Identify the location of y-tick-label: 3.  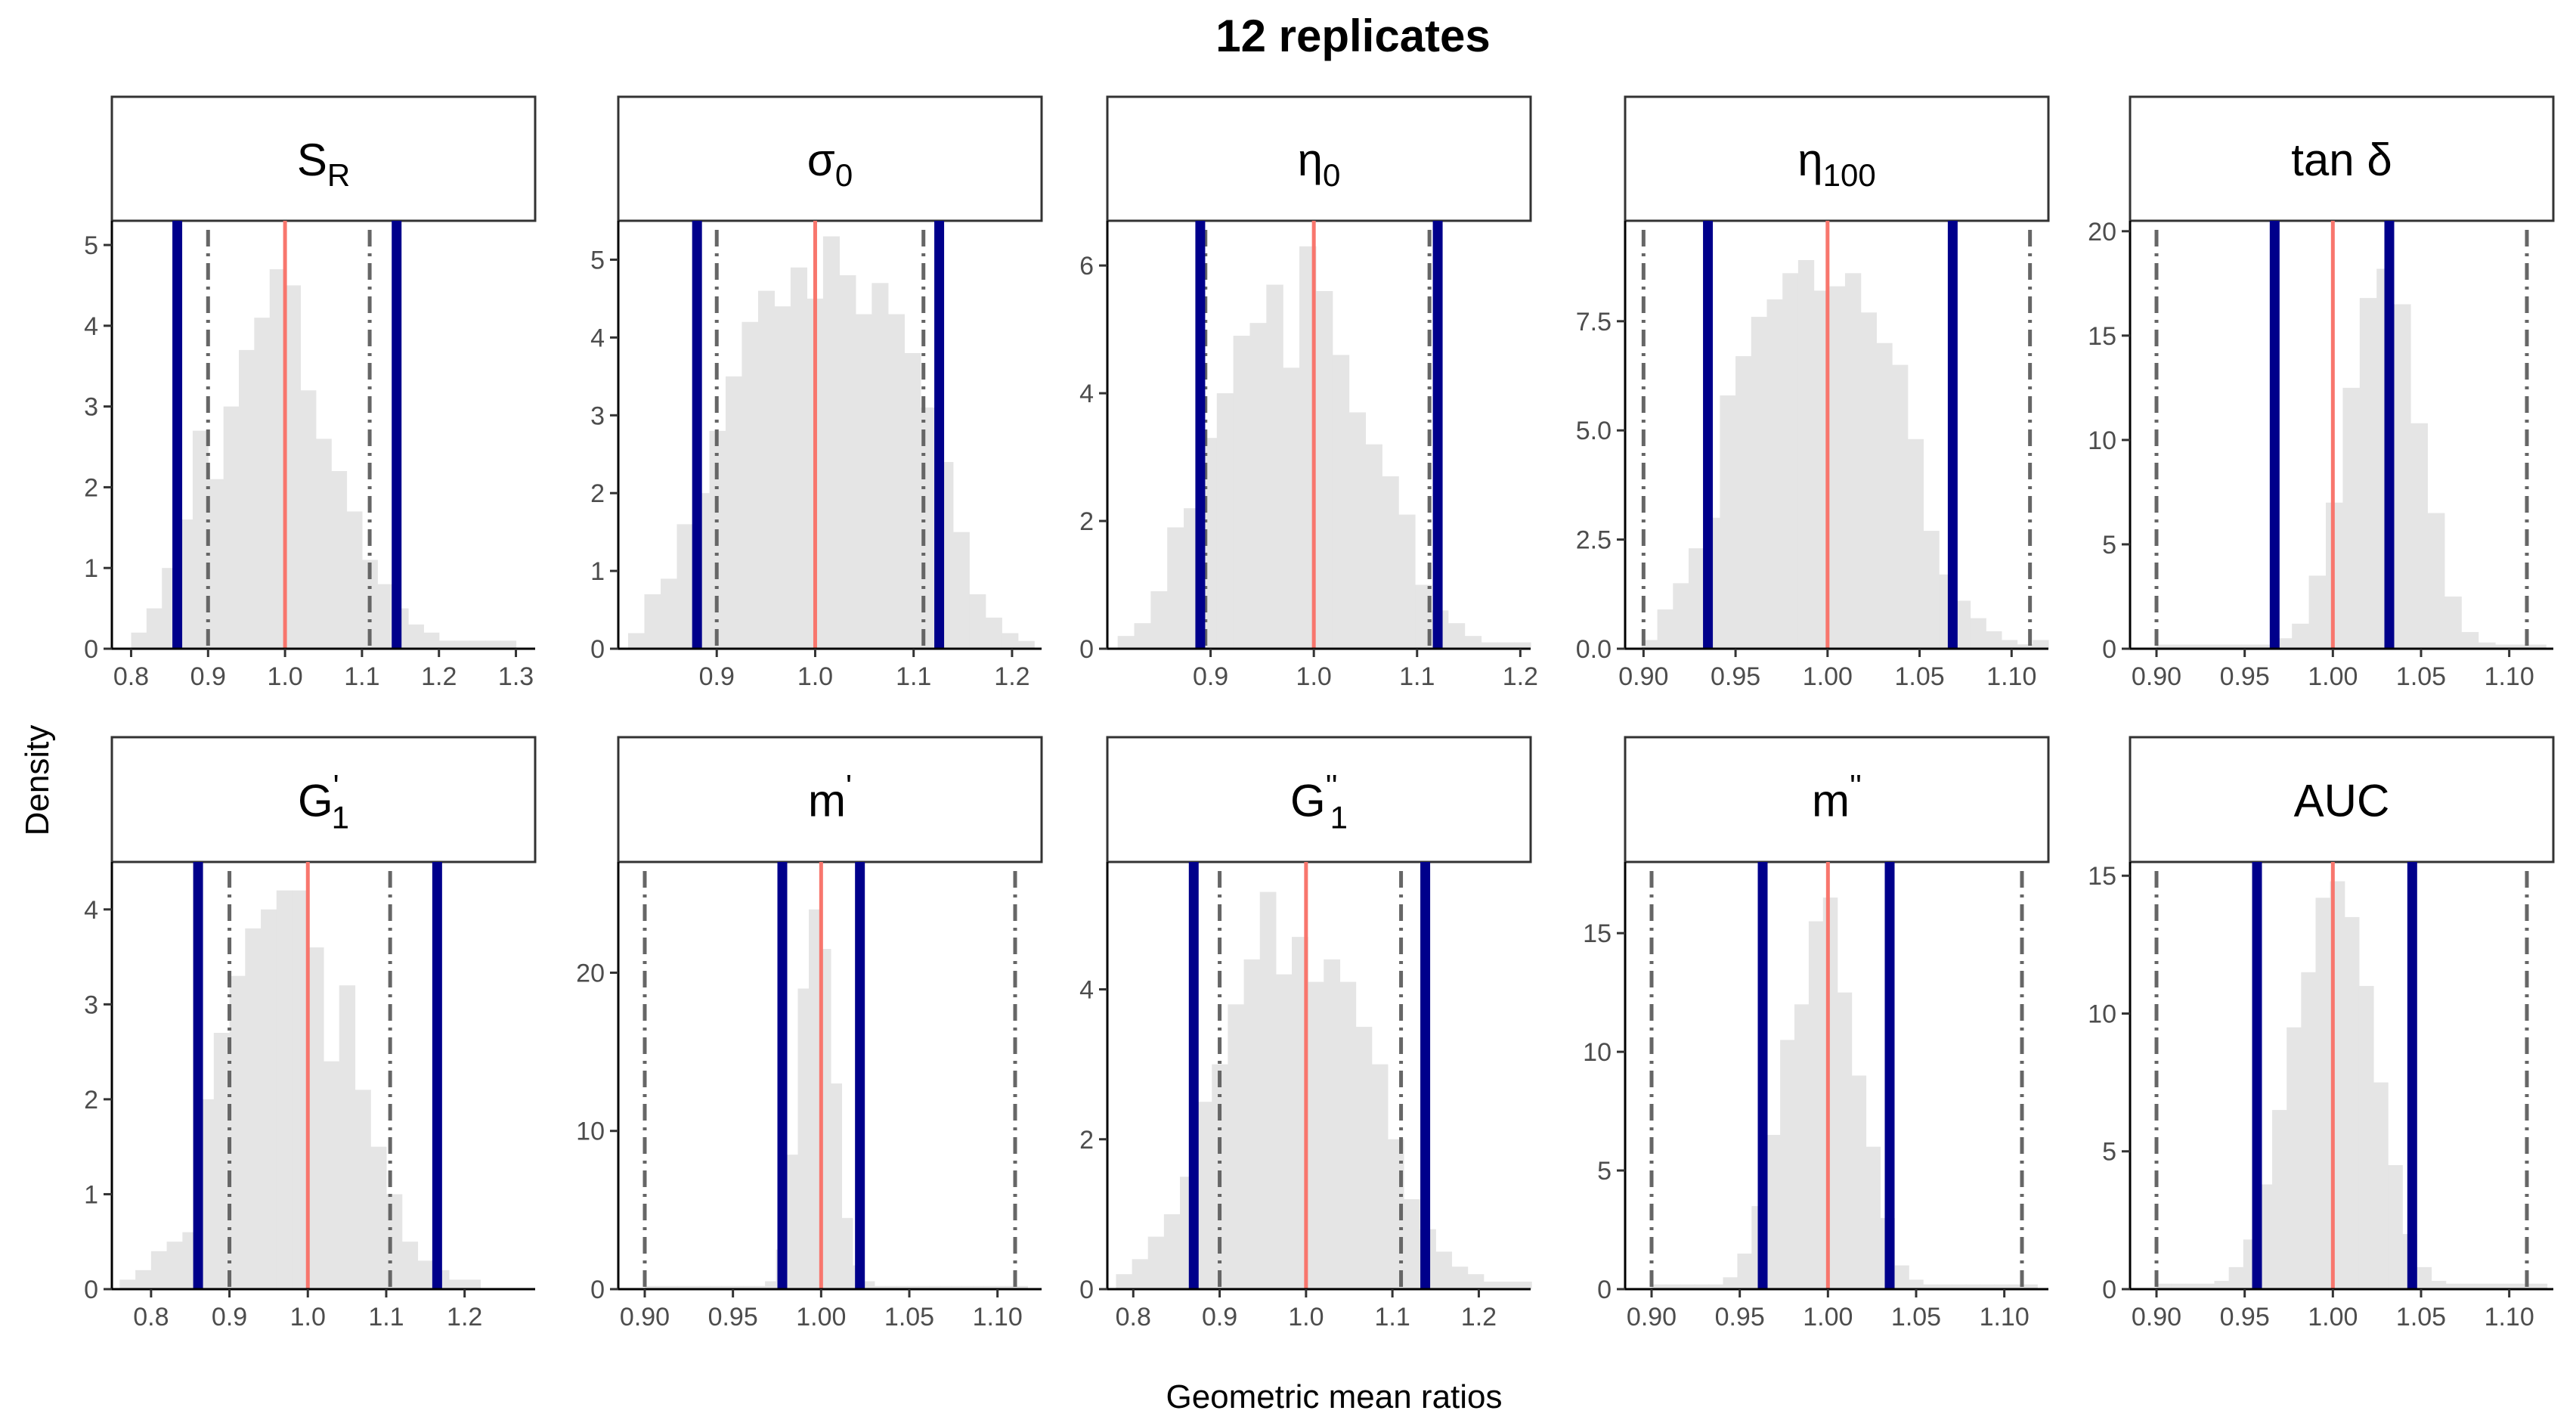
(91, 407).